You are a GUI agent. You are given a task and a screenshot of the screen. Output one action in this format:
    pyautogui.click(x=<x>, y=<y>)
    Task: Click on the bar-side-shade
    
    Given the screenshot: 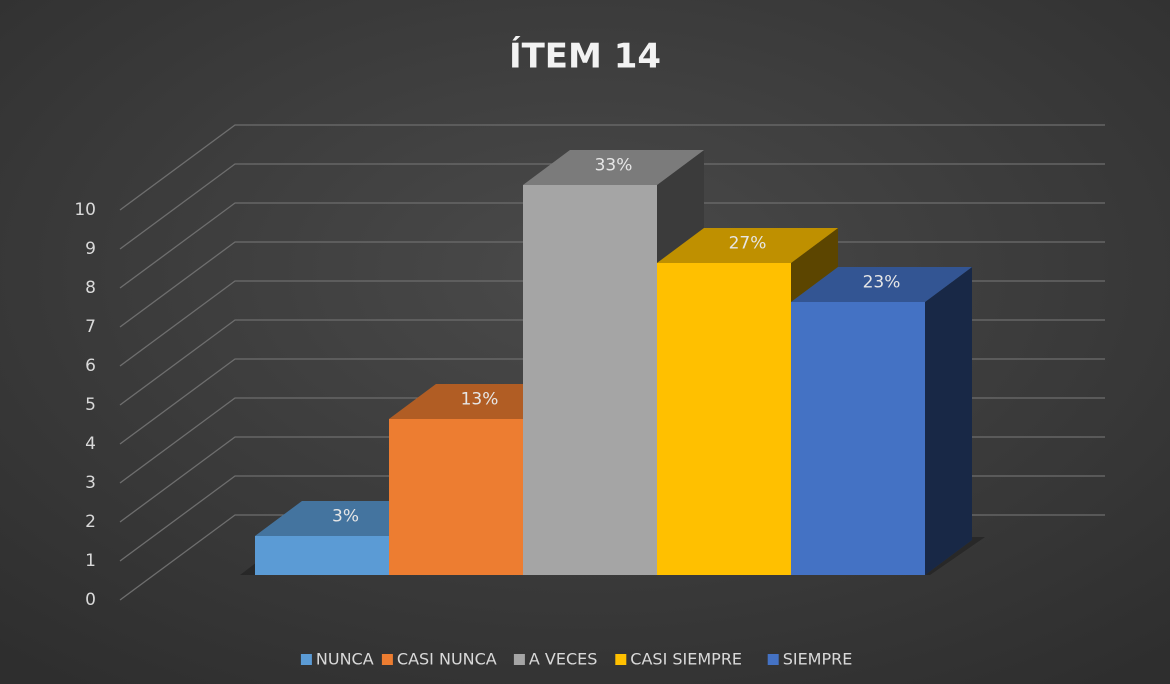 What is the action you would take?
    pyautogui.click(x=948, y=421)
    